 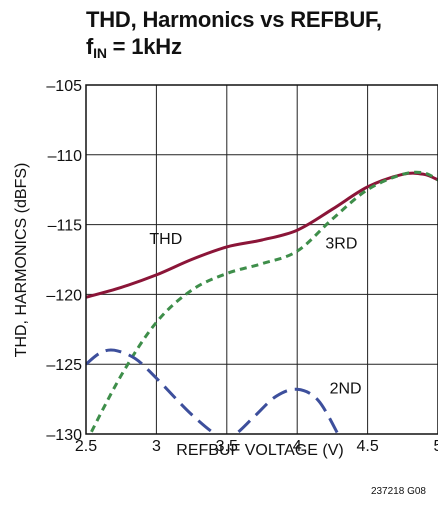 I want to click on chart-title: THD, Harmonics vs REFBUF, fIN = 1kHz, so click(x=234, y=36).